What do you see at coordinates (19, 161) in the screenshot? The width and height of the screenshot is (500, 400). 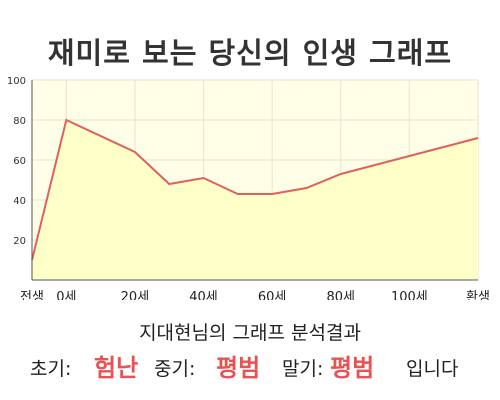 I see `y-tick-label: 60` at bounding box center [19, 161].